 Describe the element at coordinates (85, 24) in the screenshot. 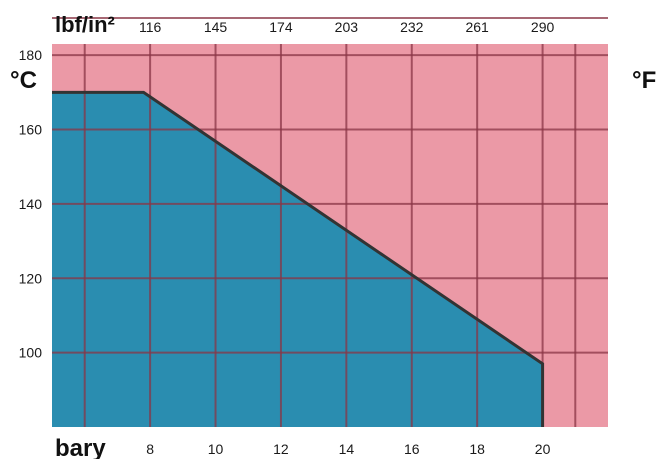

I see `top-axis-unit-label: lbf/in²` at that location.